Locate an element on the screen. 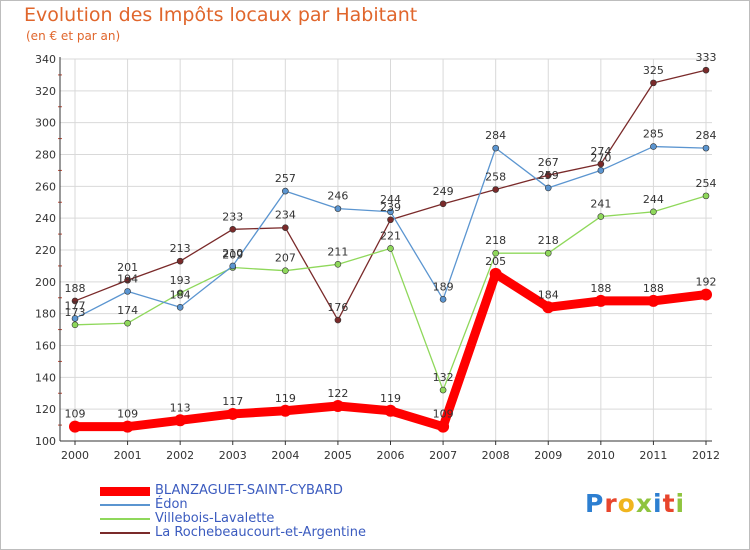  data-label: 188 is located at coordinates (600, 288).